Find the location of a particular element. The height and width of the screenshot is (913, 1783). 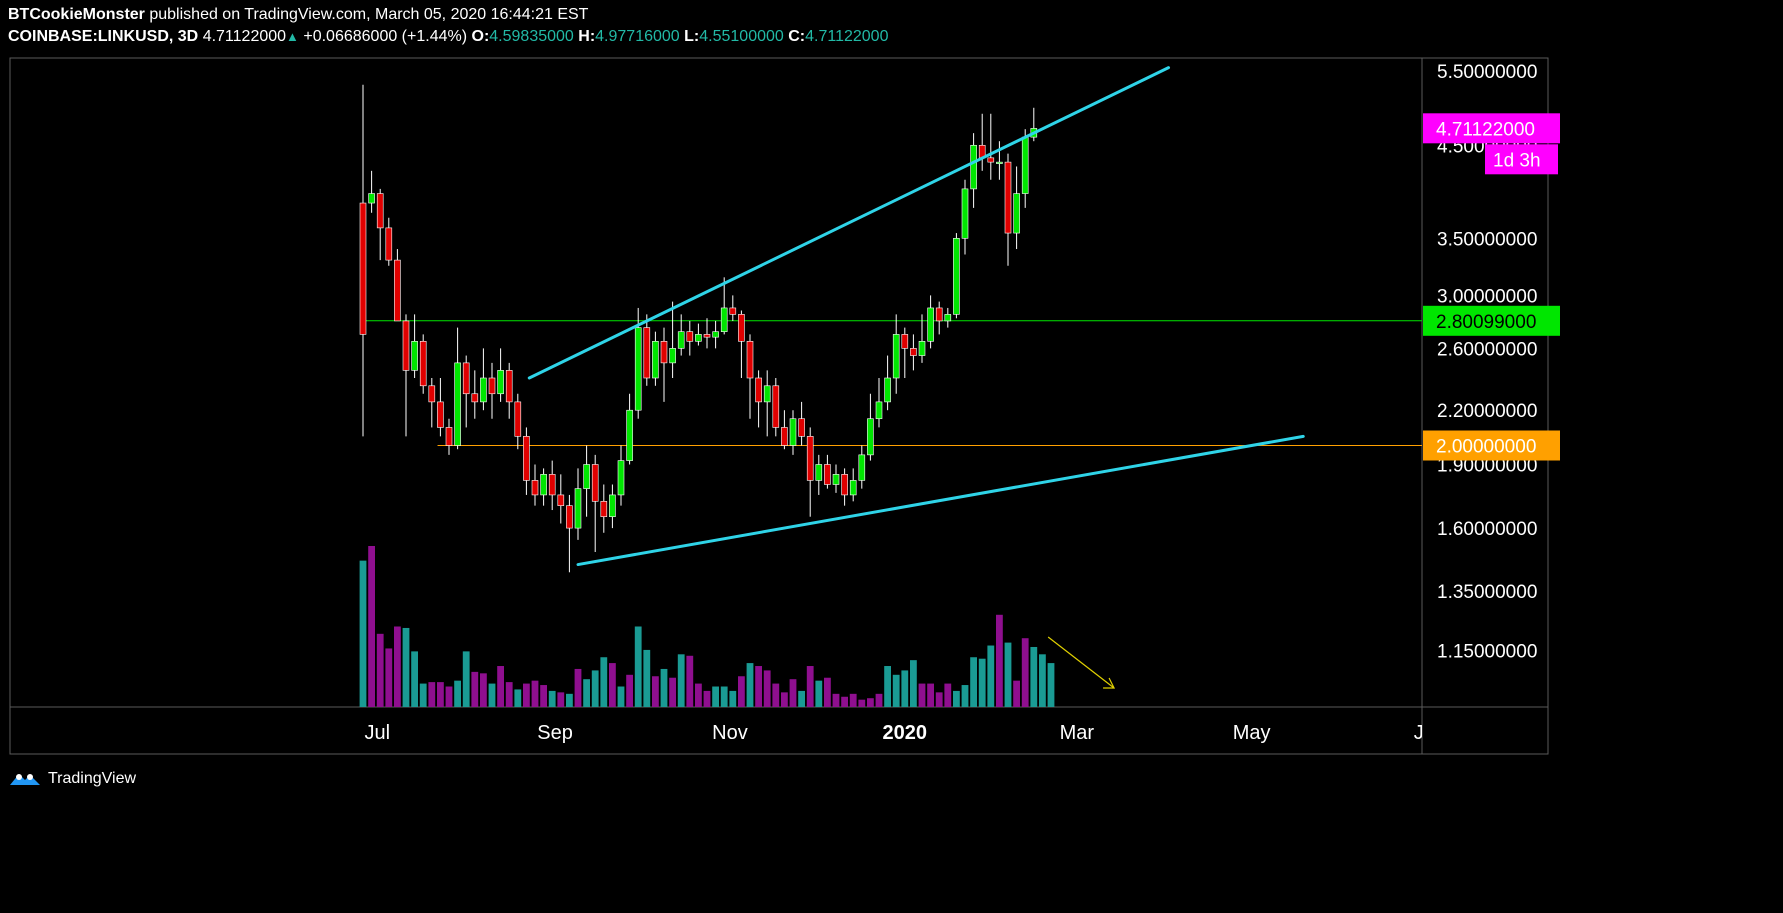

last-price: 4.71122000 is located at coordinates (244, 36).